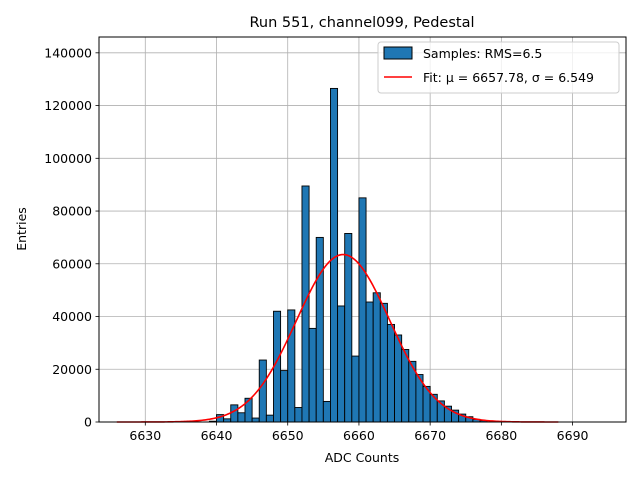 This screenshot has width=640, height=480. I want to click on y-tick-label: 120000, so click(68, 105).